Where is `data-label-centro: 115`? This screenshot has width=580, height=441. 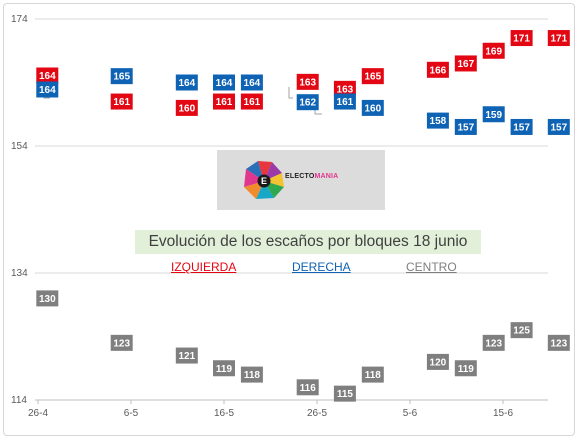 data-label-centro: 115 is located at coordinates (344, 393).